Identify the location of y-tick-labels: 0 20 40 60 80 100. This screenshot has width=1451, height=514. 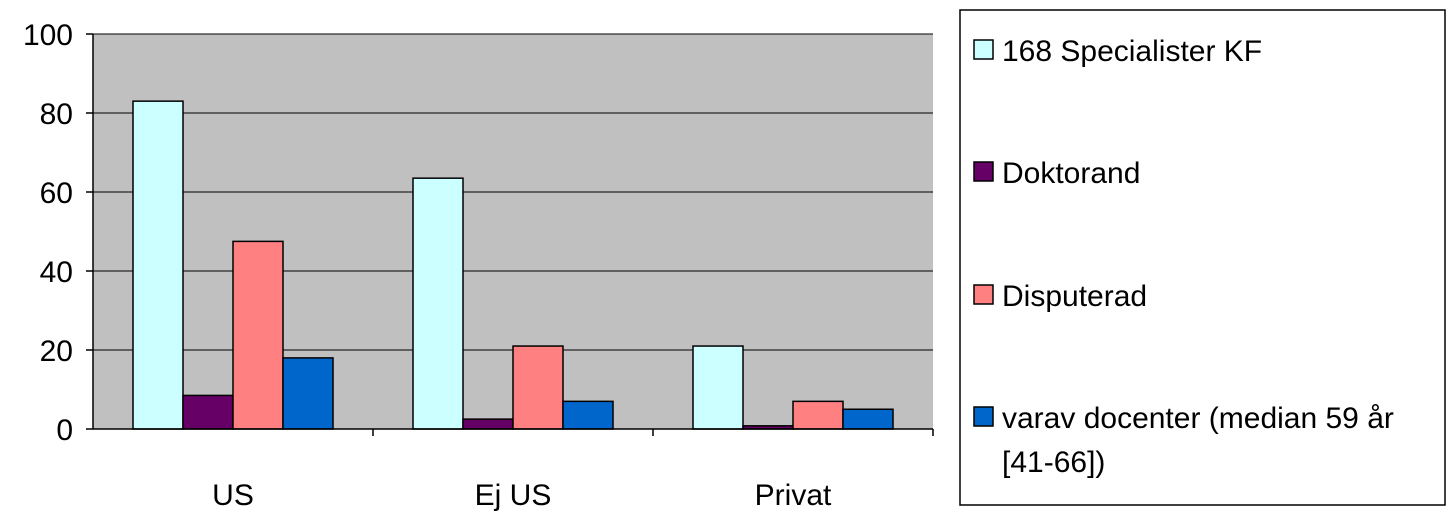
(48, 233).